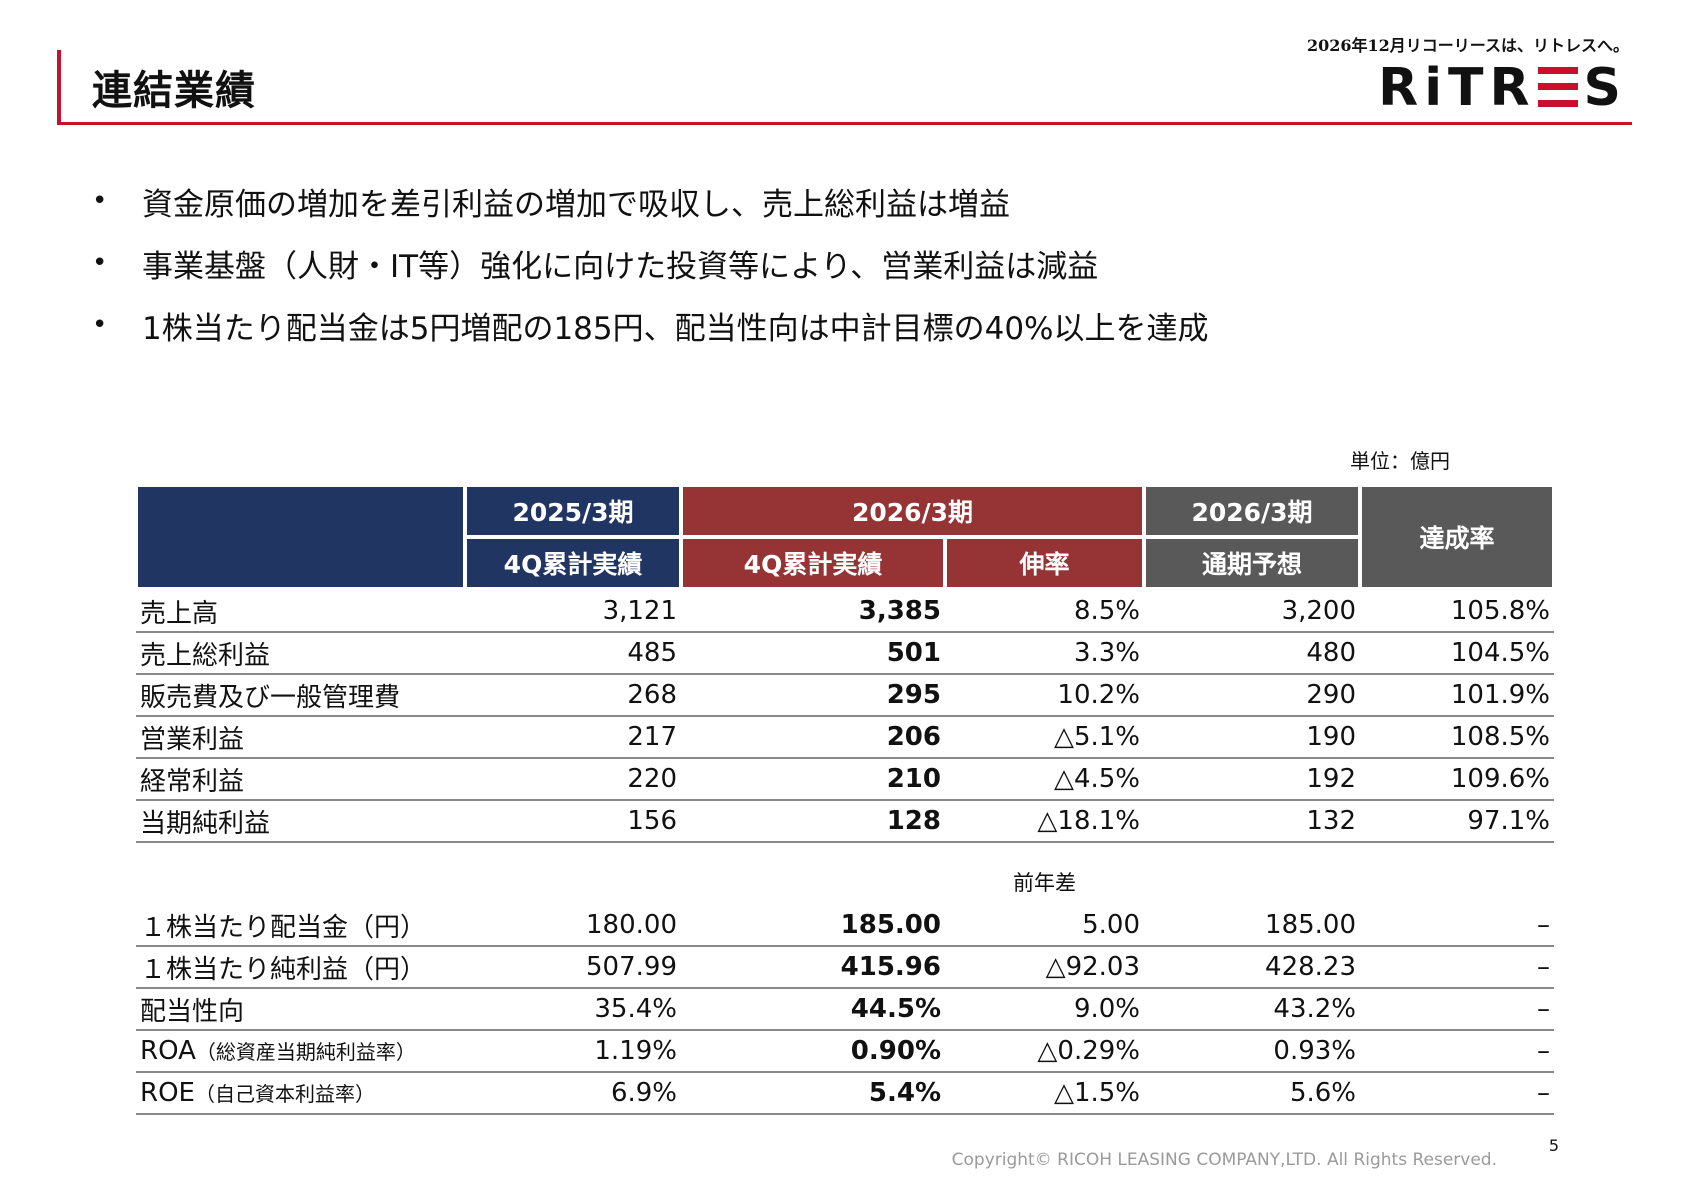 This screenshot has width=1683, height=1190. I want to click on value-forecast: 0.93%, so click(1252, 1051).